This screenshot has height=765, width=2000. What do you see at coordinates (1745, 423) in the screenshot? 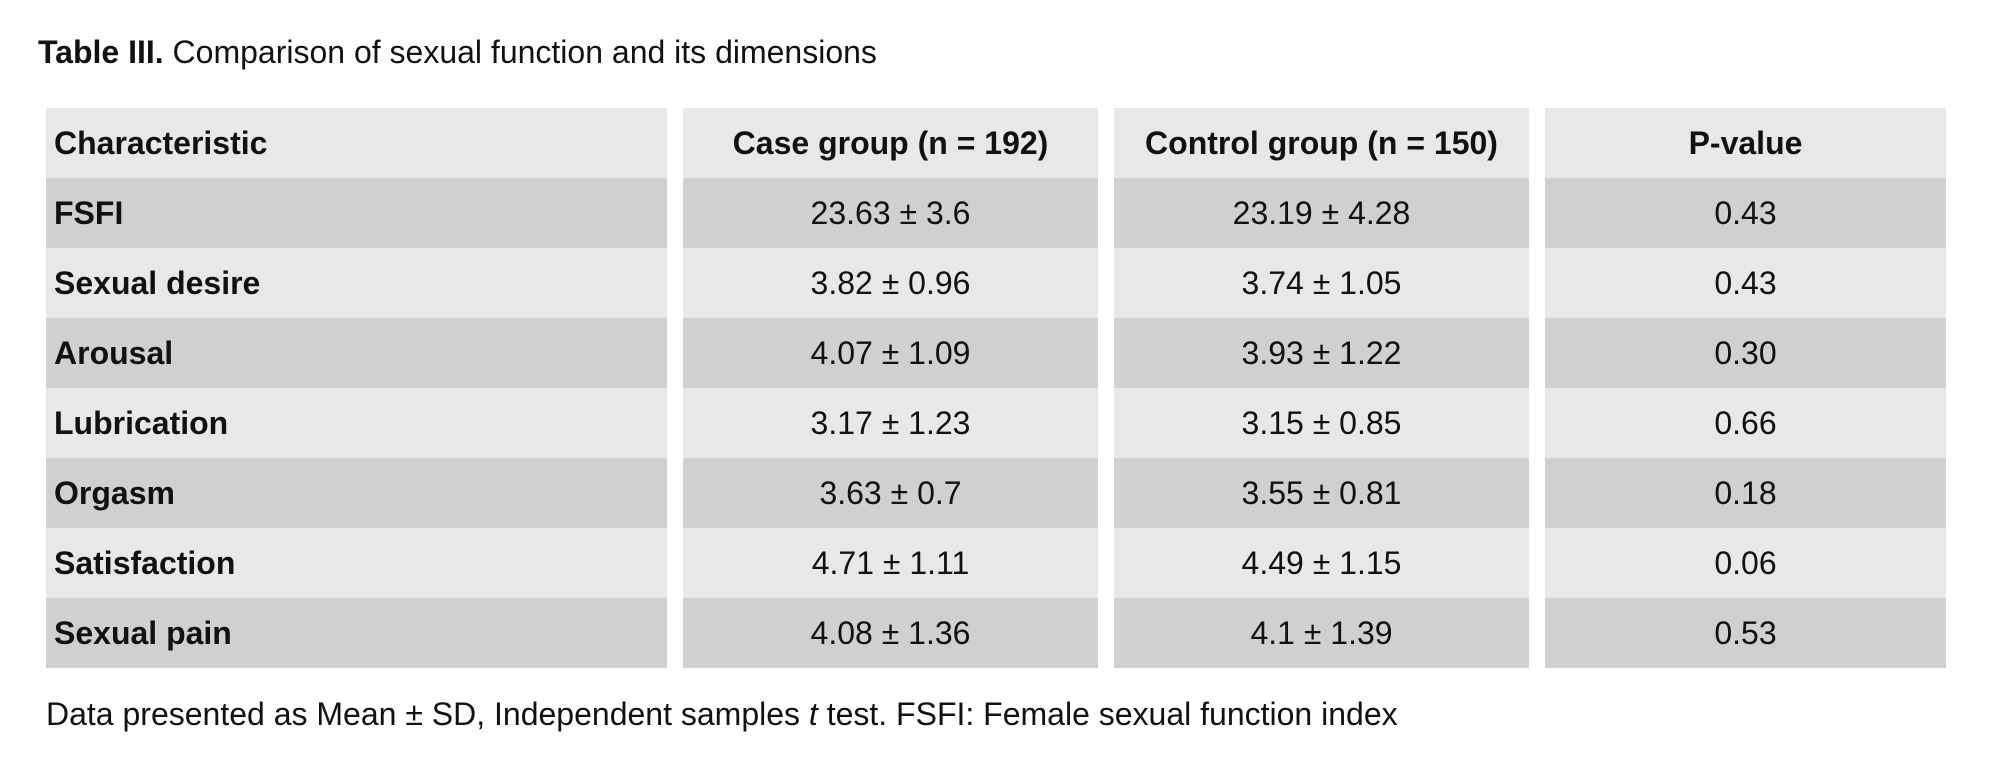
I see `p-value: 0.66` at bounding box center [1745, 423].